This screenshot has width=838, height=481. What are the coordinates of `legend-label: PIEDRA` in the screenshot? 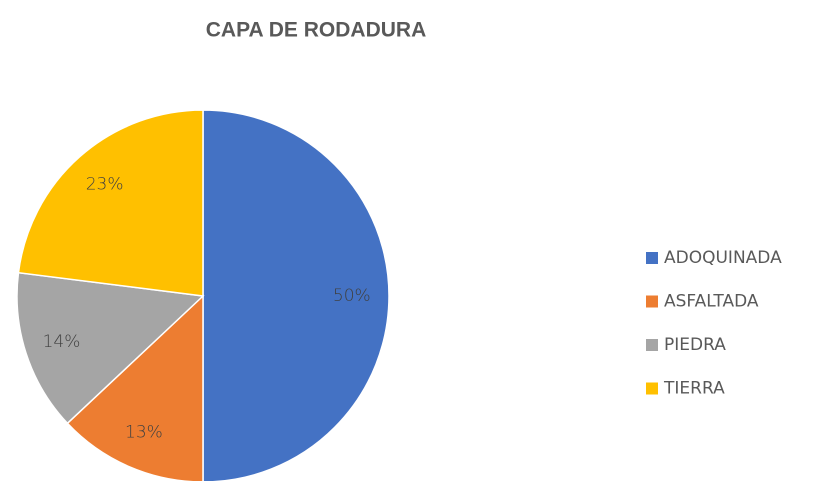 It's located at (695, 345).